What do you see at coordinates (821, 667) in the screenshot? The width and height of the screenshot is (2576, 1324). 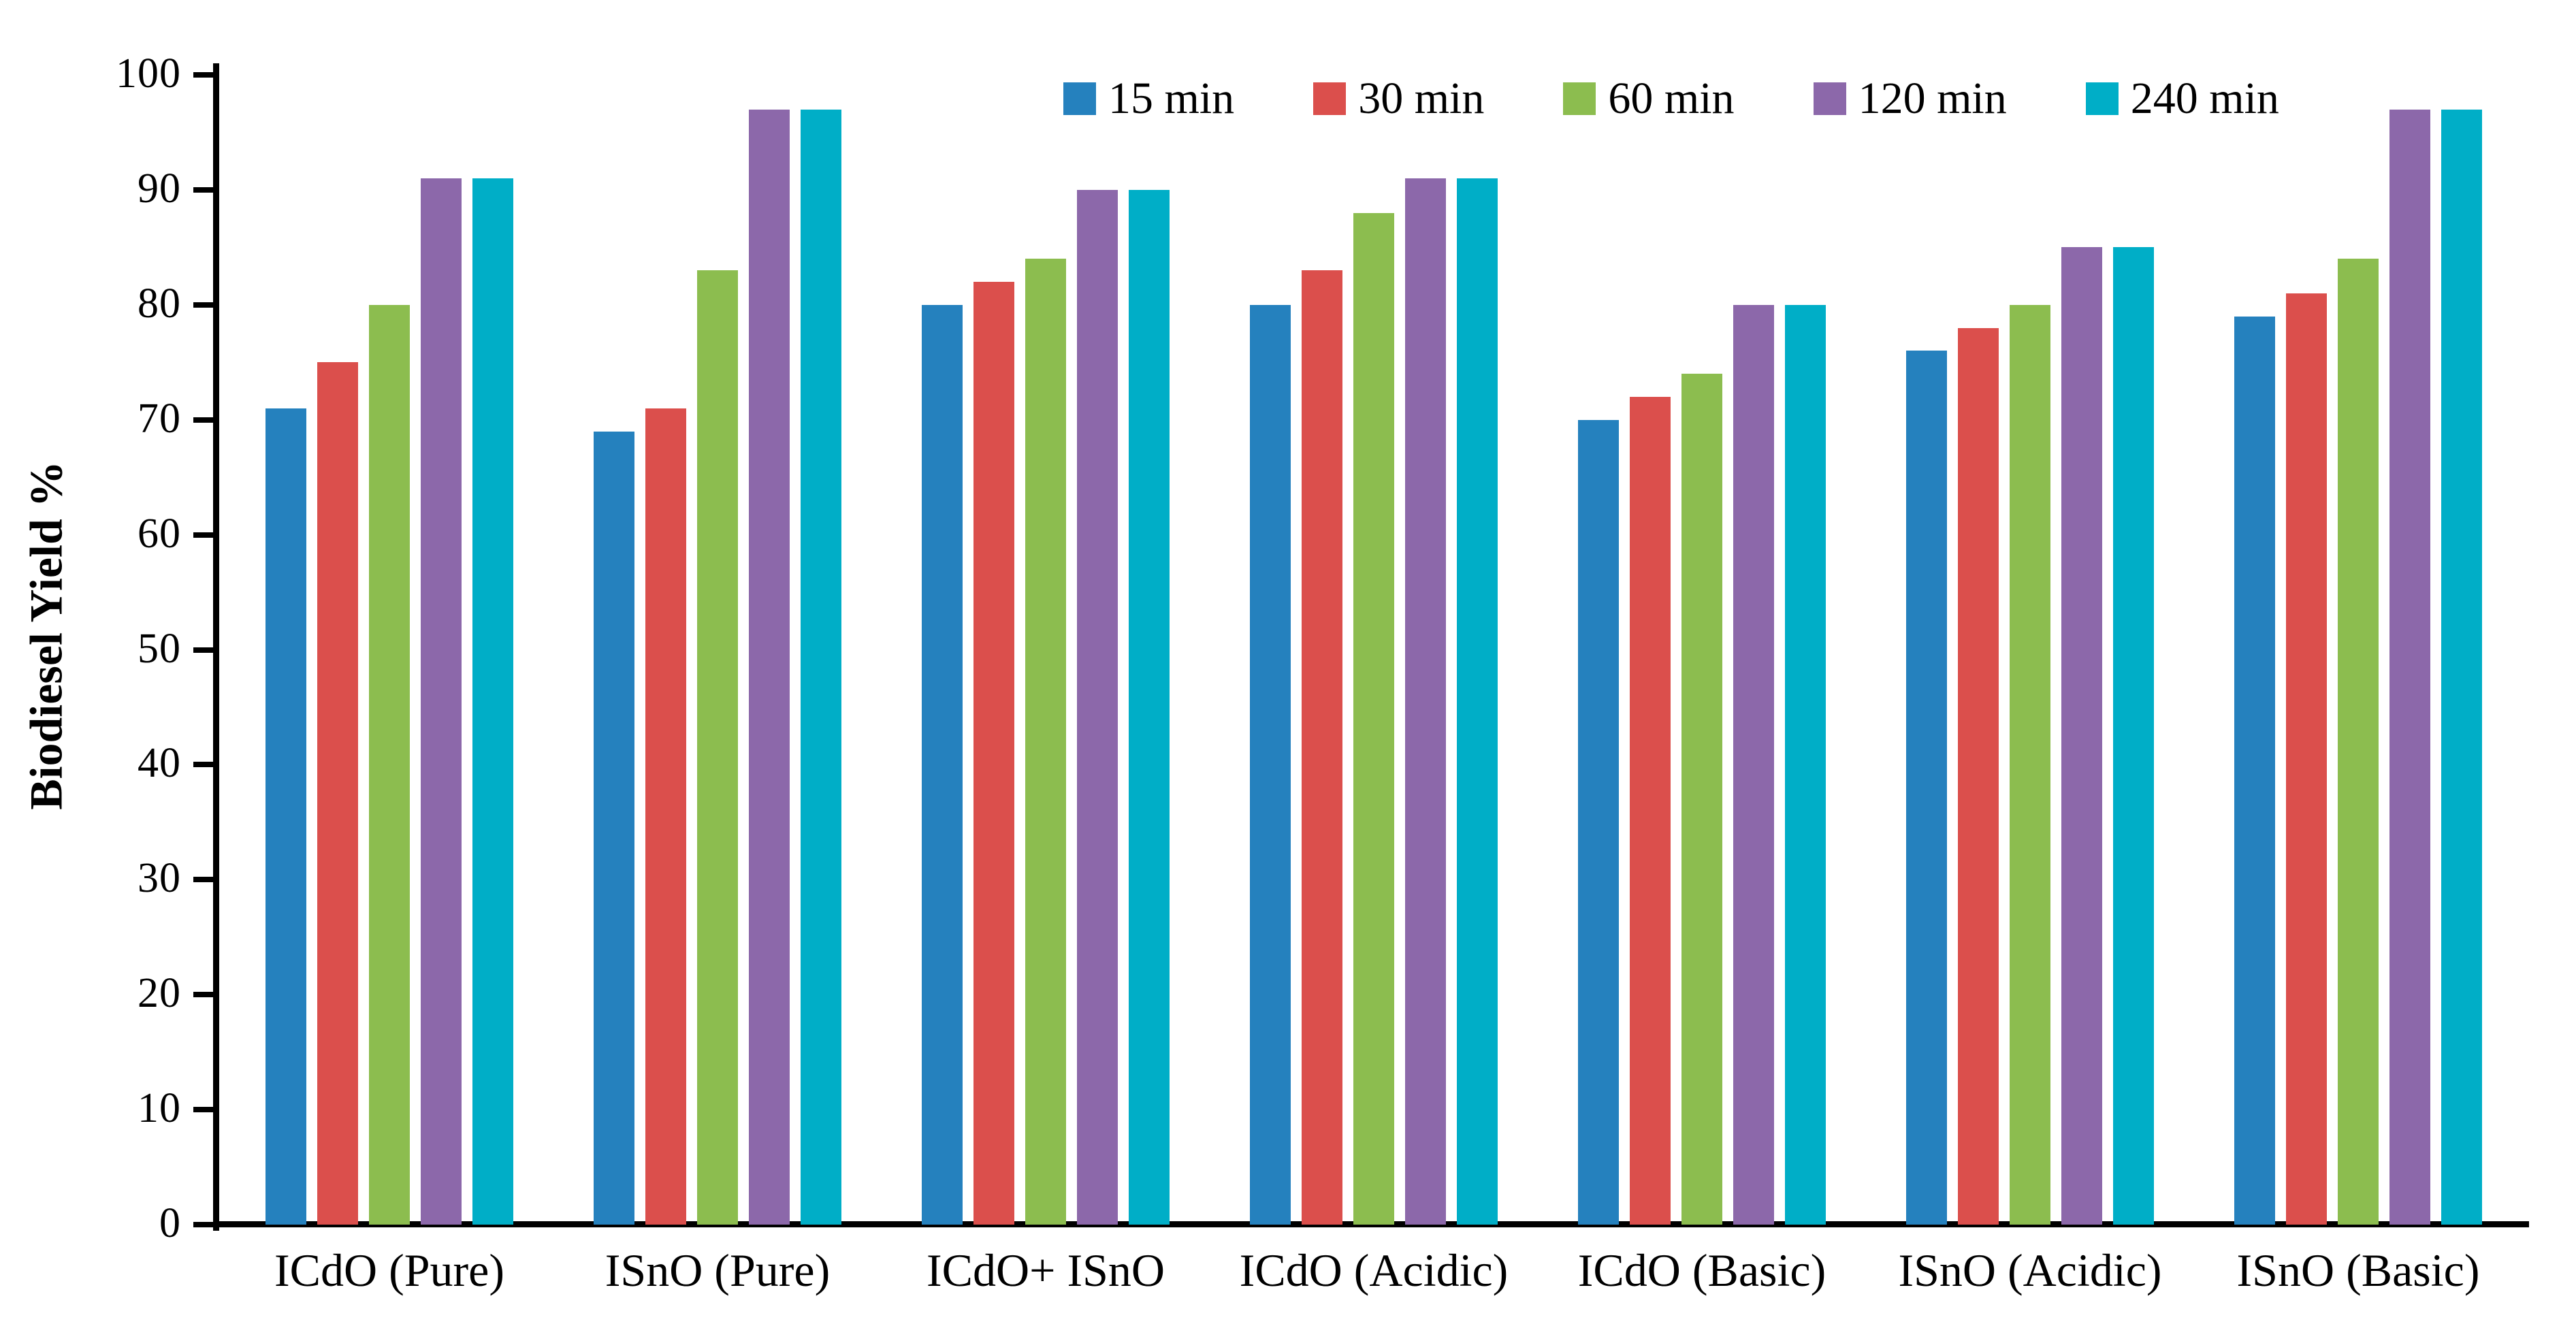 I see `bar-isno-pure-240-min` at bounding box center [821, 667].